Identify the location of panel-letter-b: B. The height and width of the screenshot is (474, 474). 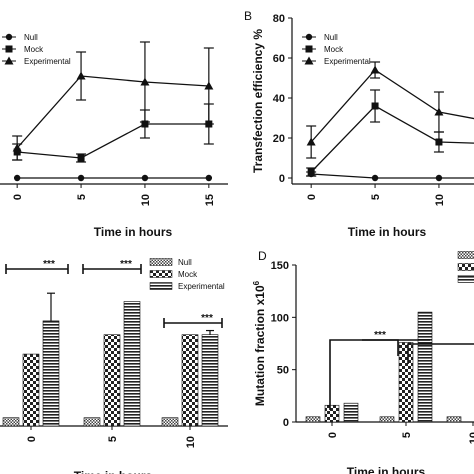
(248, 16).